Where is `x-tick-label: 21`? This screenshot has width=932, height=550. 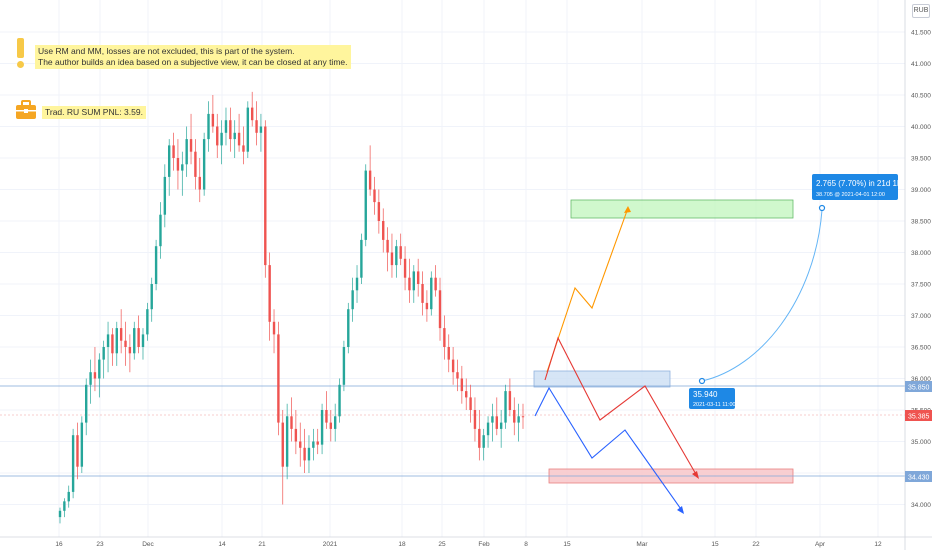
x-tick-label: 21 is located at coordinates (262, 544).